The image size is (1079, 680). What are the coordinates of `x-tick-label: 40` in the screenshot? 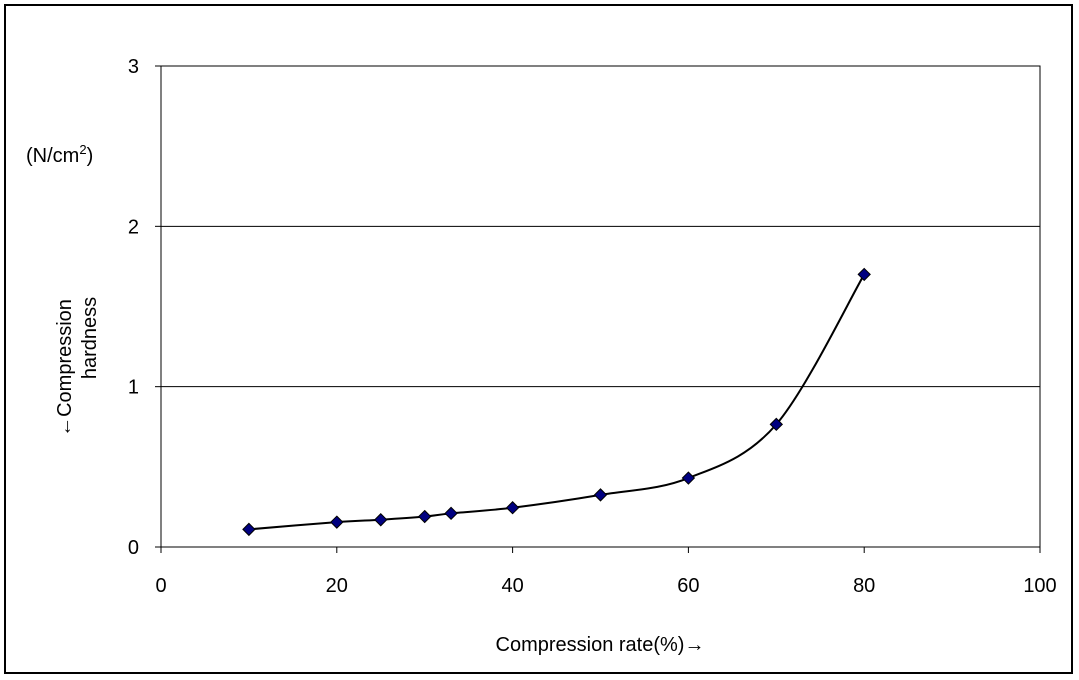 It's located at (512, 586).